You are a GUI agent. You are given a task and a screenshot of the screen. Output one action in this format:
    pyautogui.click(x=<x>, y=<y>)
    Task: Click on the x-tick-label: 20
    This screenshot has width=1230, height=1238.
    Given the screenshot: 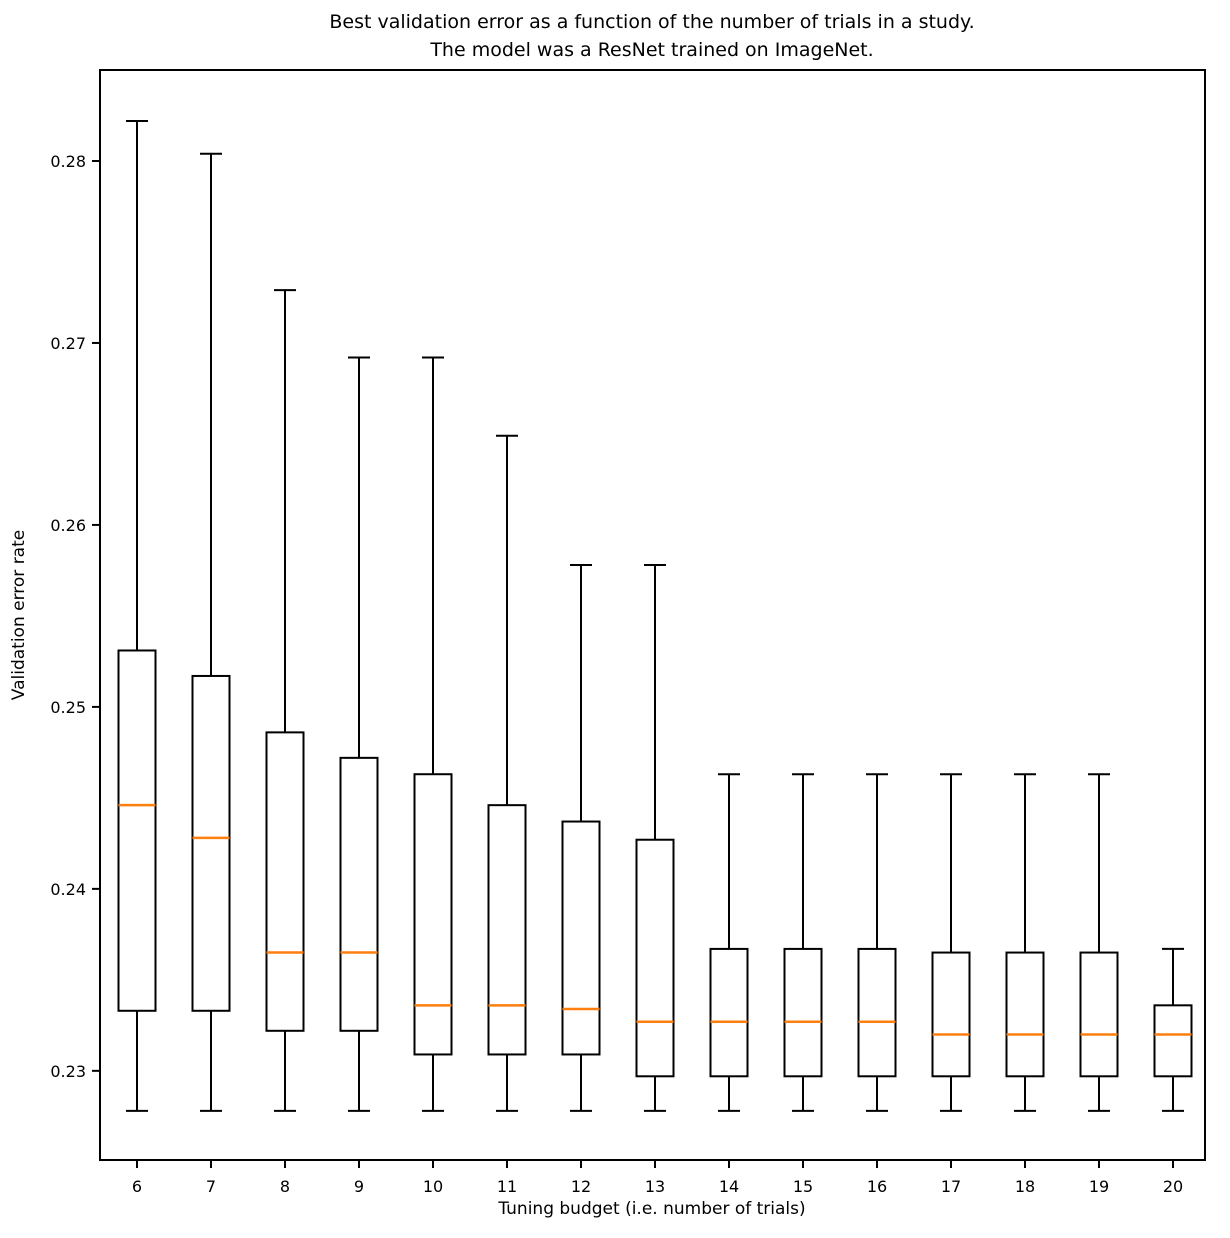 What is the action you would take?
    pyautogui.click(x=1173, y=1186)
    